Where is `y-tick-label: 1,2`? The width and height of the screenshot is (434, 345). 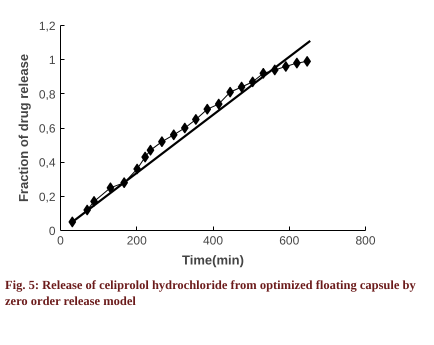
y-tick-label: 1,2 is located at coordinates (47, 26).